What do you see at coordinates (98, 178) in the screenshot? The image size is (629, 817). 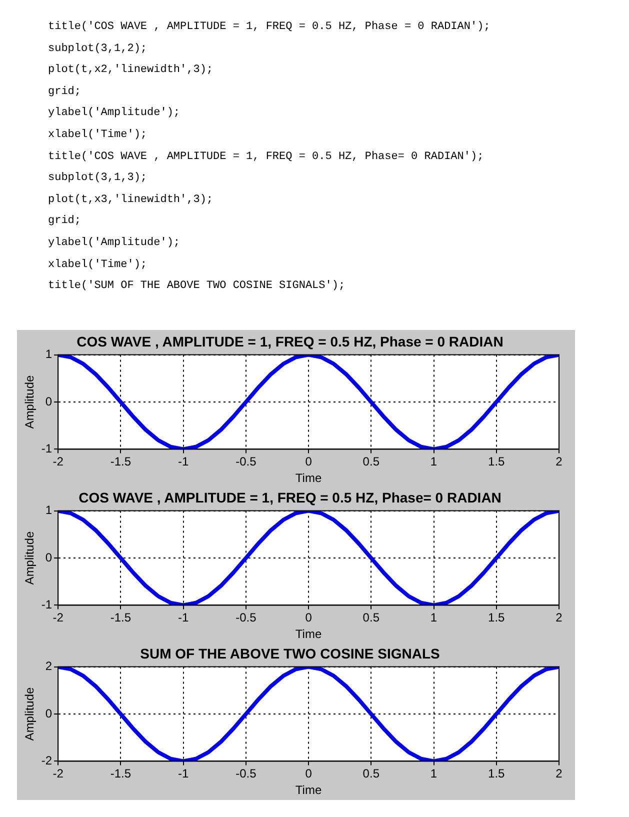 I see `text: subplot(3,1,3);` at bounding box center [98, 178].